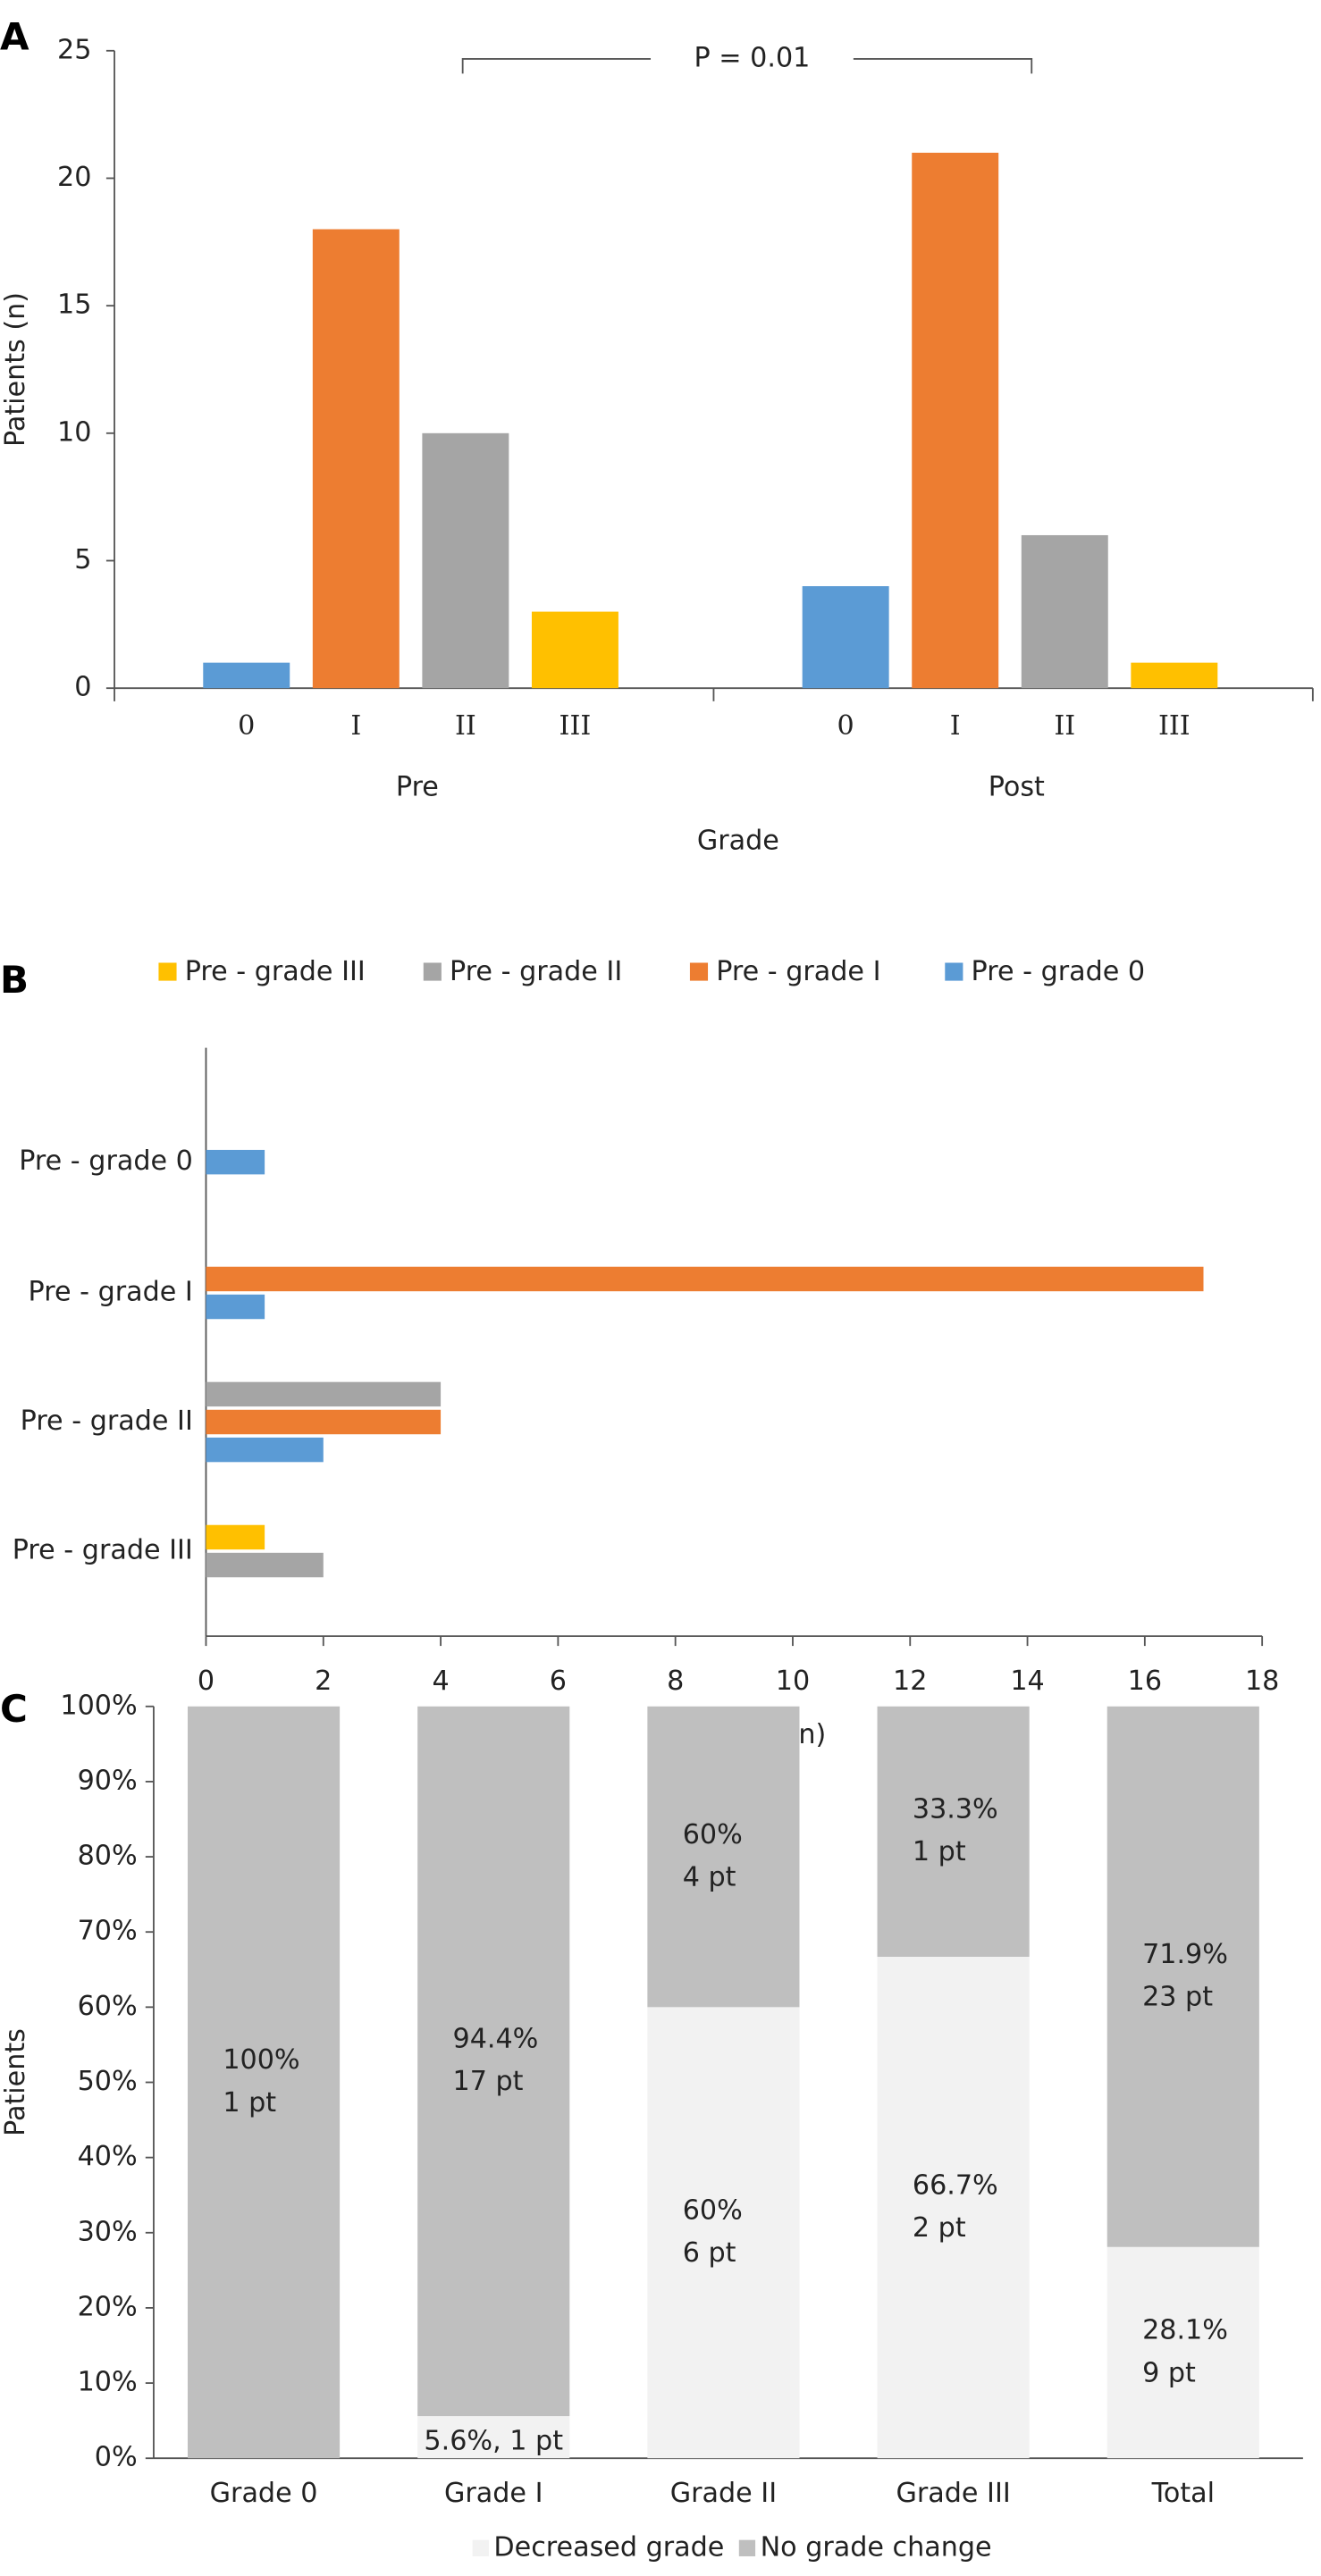 The width and height of the screenshot is (1321, 2576). Describe the element at coordinates (536, 972) in the screenshot. I see `legend-label: Pre - grade II` at that location.